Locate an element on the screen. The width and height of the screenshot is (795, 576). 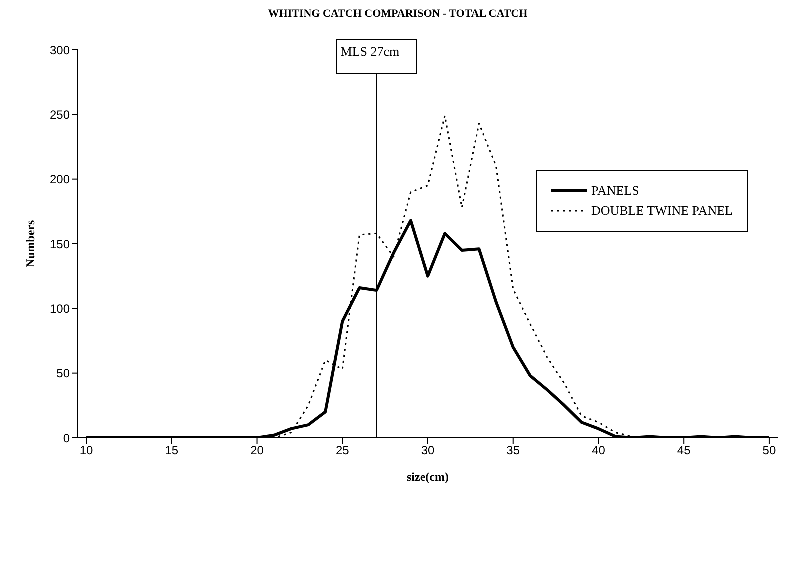
legend-label: DOUBLE TWINE PANEL is located at coordinates (662, 211).